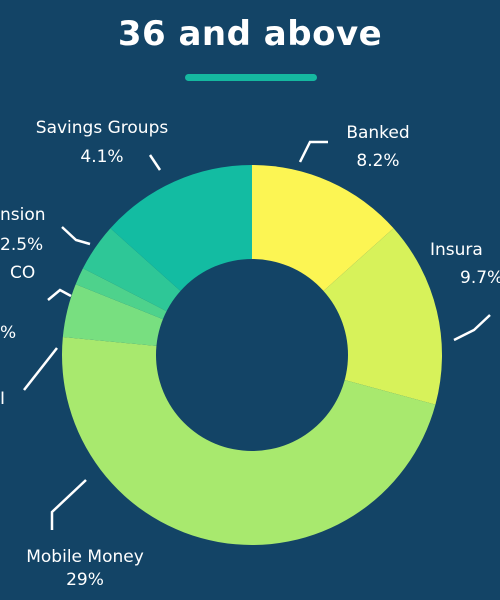 This screenshot has height=600, width=500. I want to click on title-underline, so click(251, 77).